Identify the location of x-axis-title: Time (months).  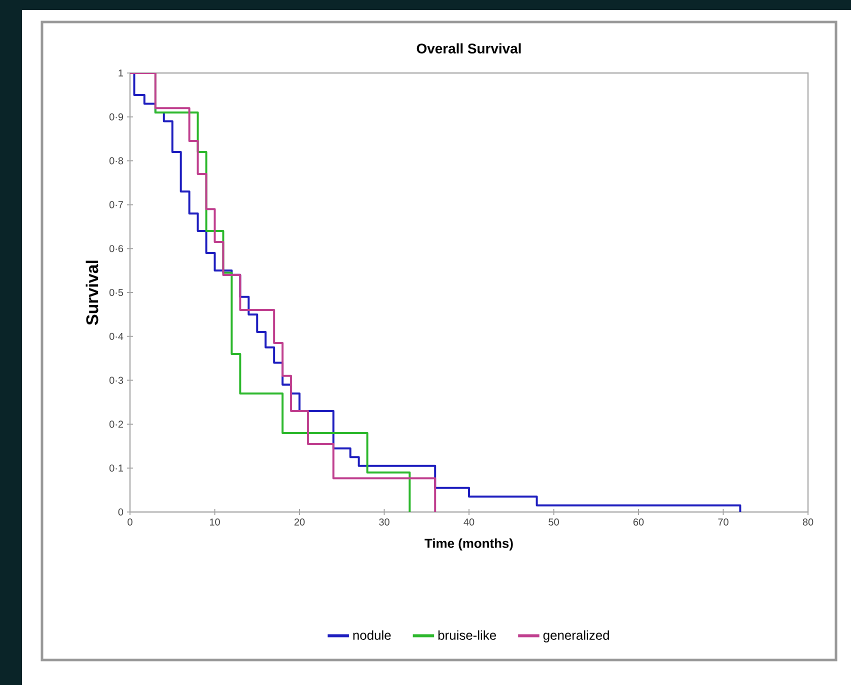
(468, 544).